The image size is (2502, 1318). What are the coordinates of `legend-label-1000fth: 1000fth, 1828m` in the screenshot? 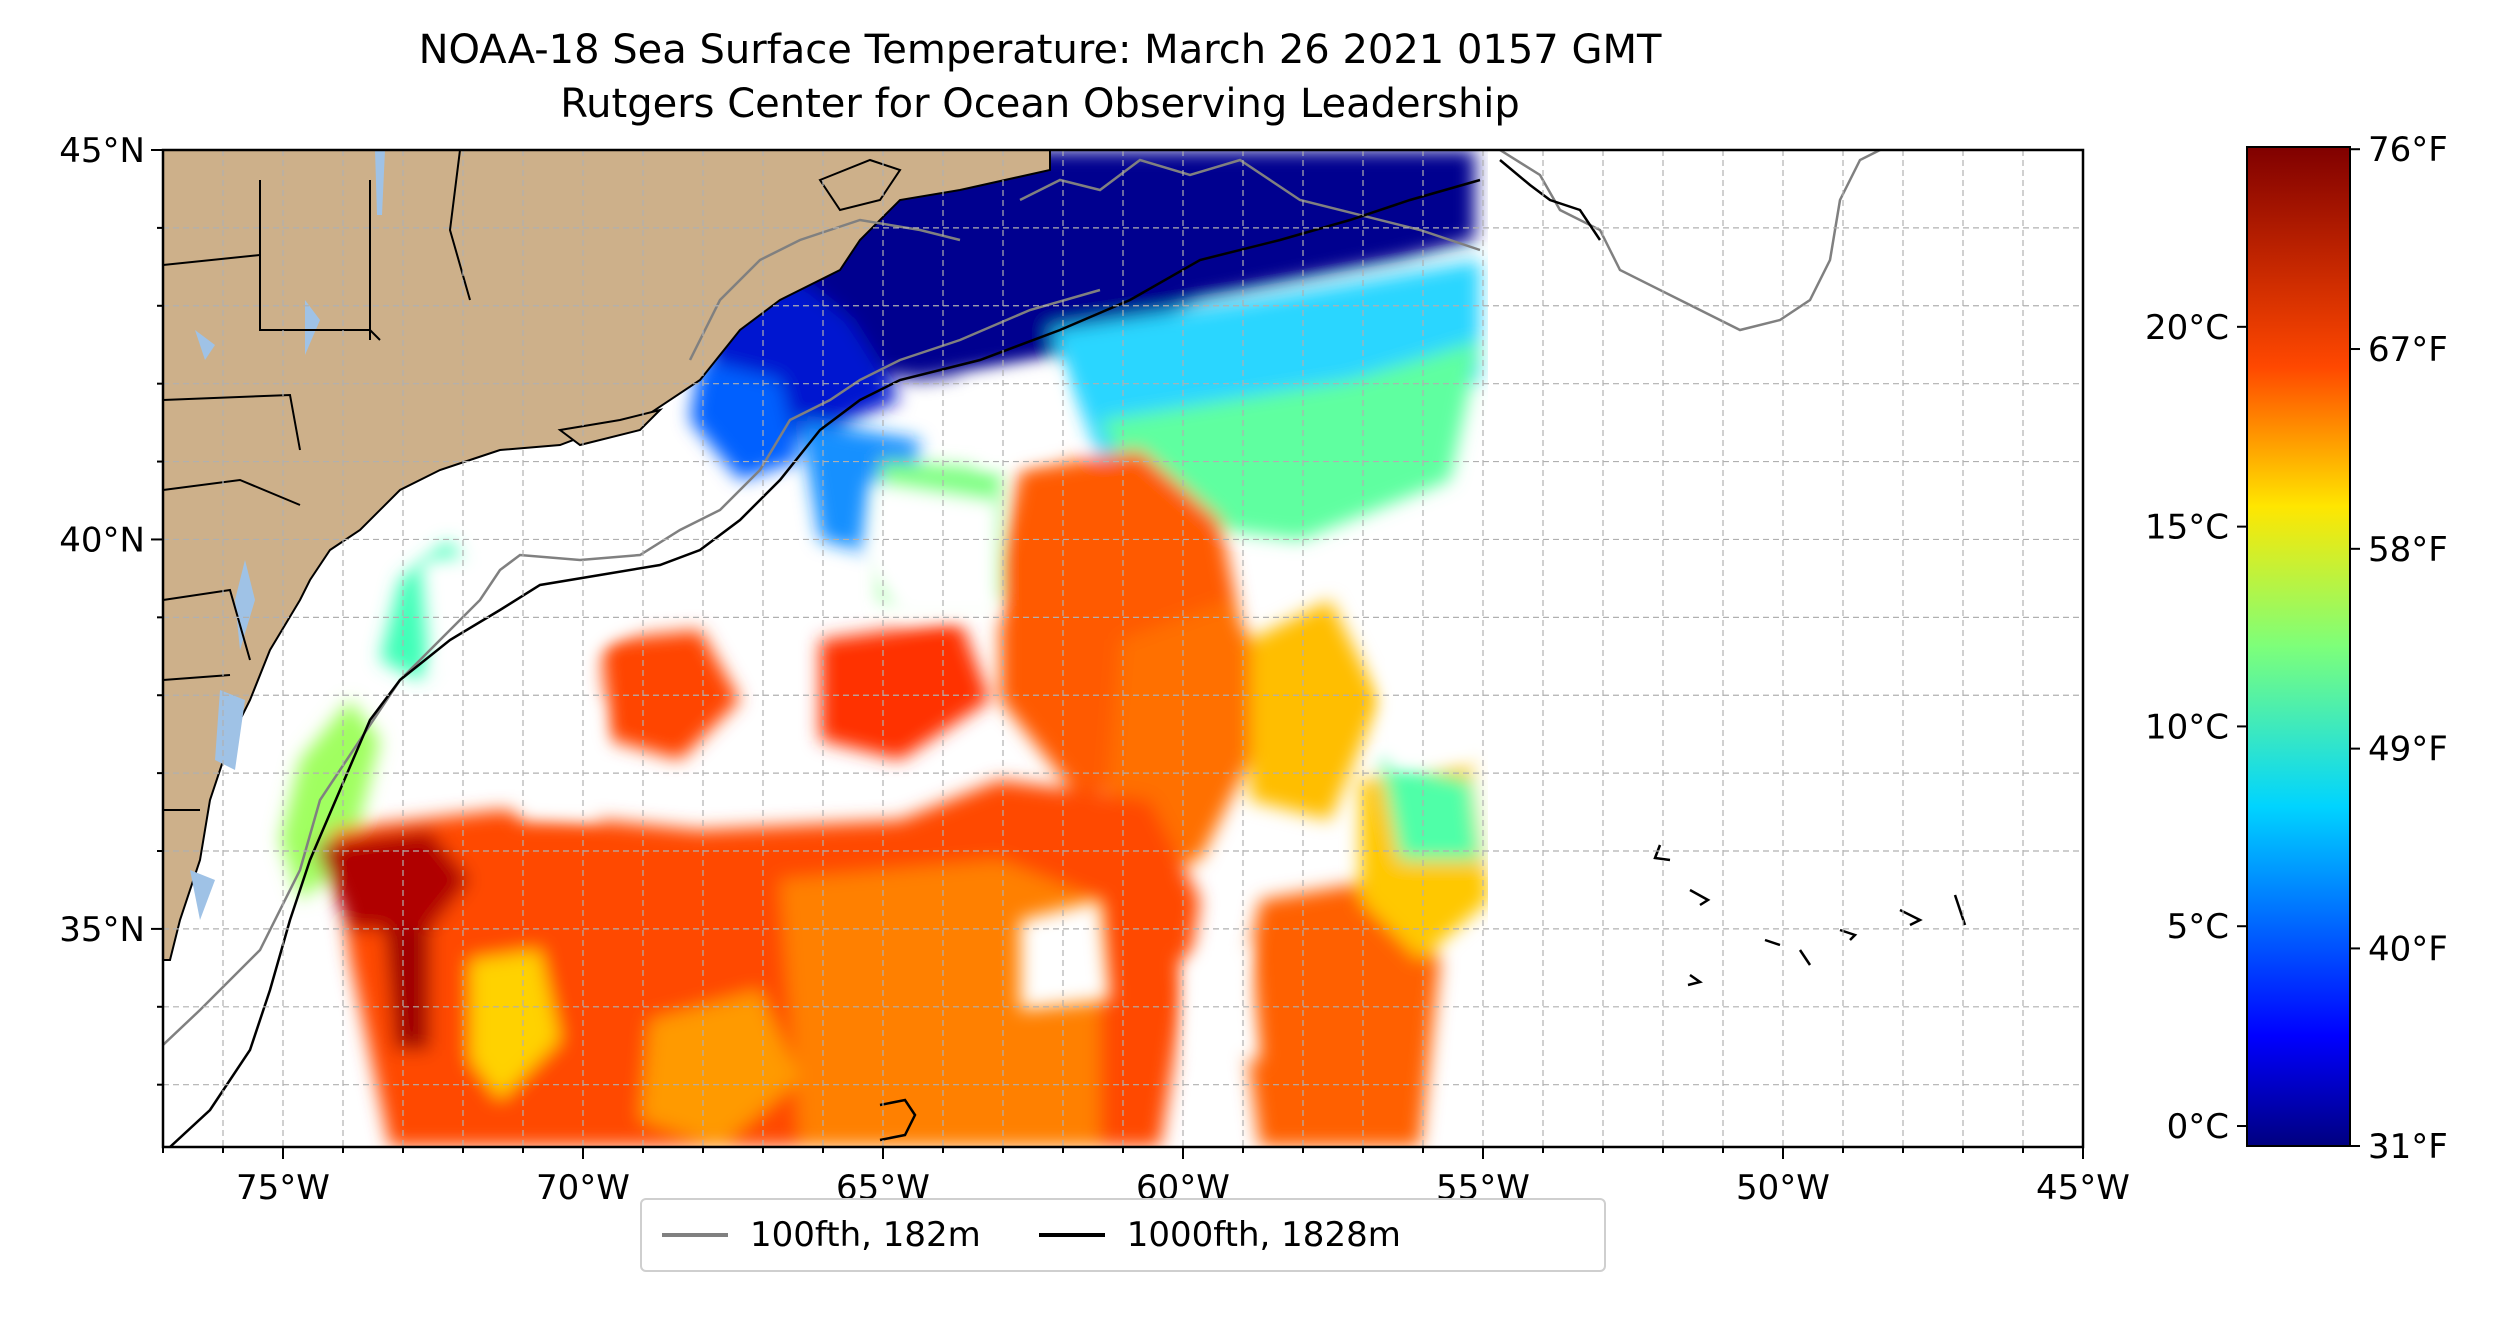 It's located at (1263, 1235).